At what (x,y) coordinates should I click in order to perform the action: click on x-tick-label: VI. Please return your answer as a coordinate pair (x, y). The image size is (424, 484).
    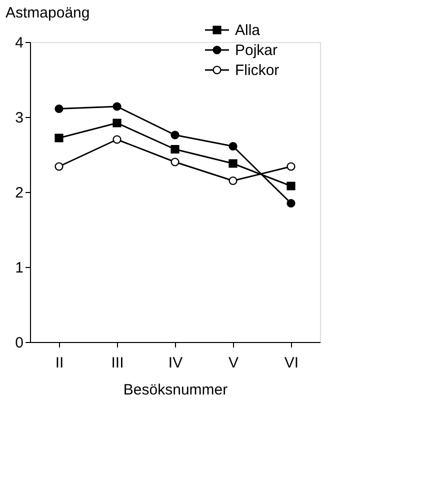
    Looking at the image, I should click on (291, 363).